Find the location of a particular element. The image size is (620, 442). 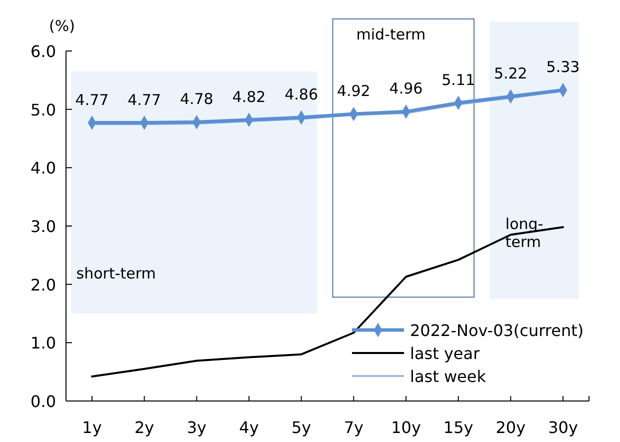

x-tick-label: 4y is located at coordinates (249, 427).